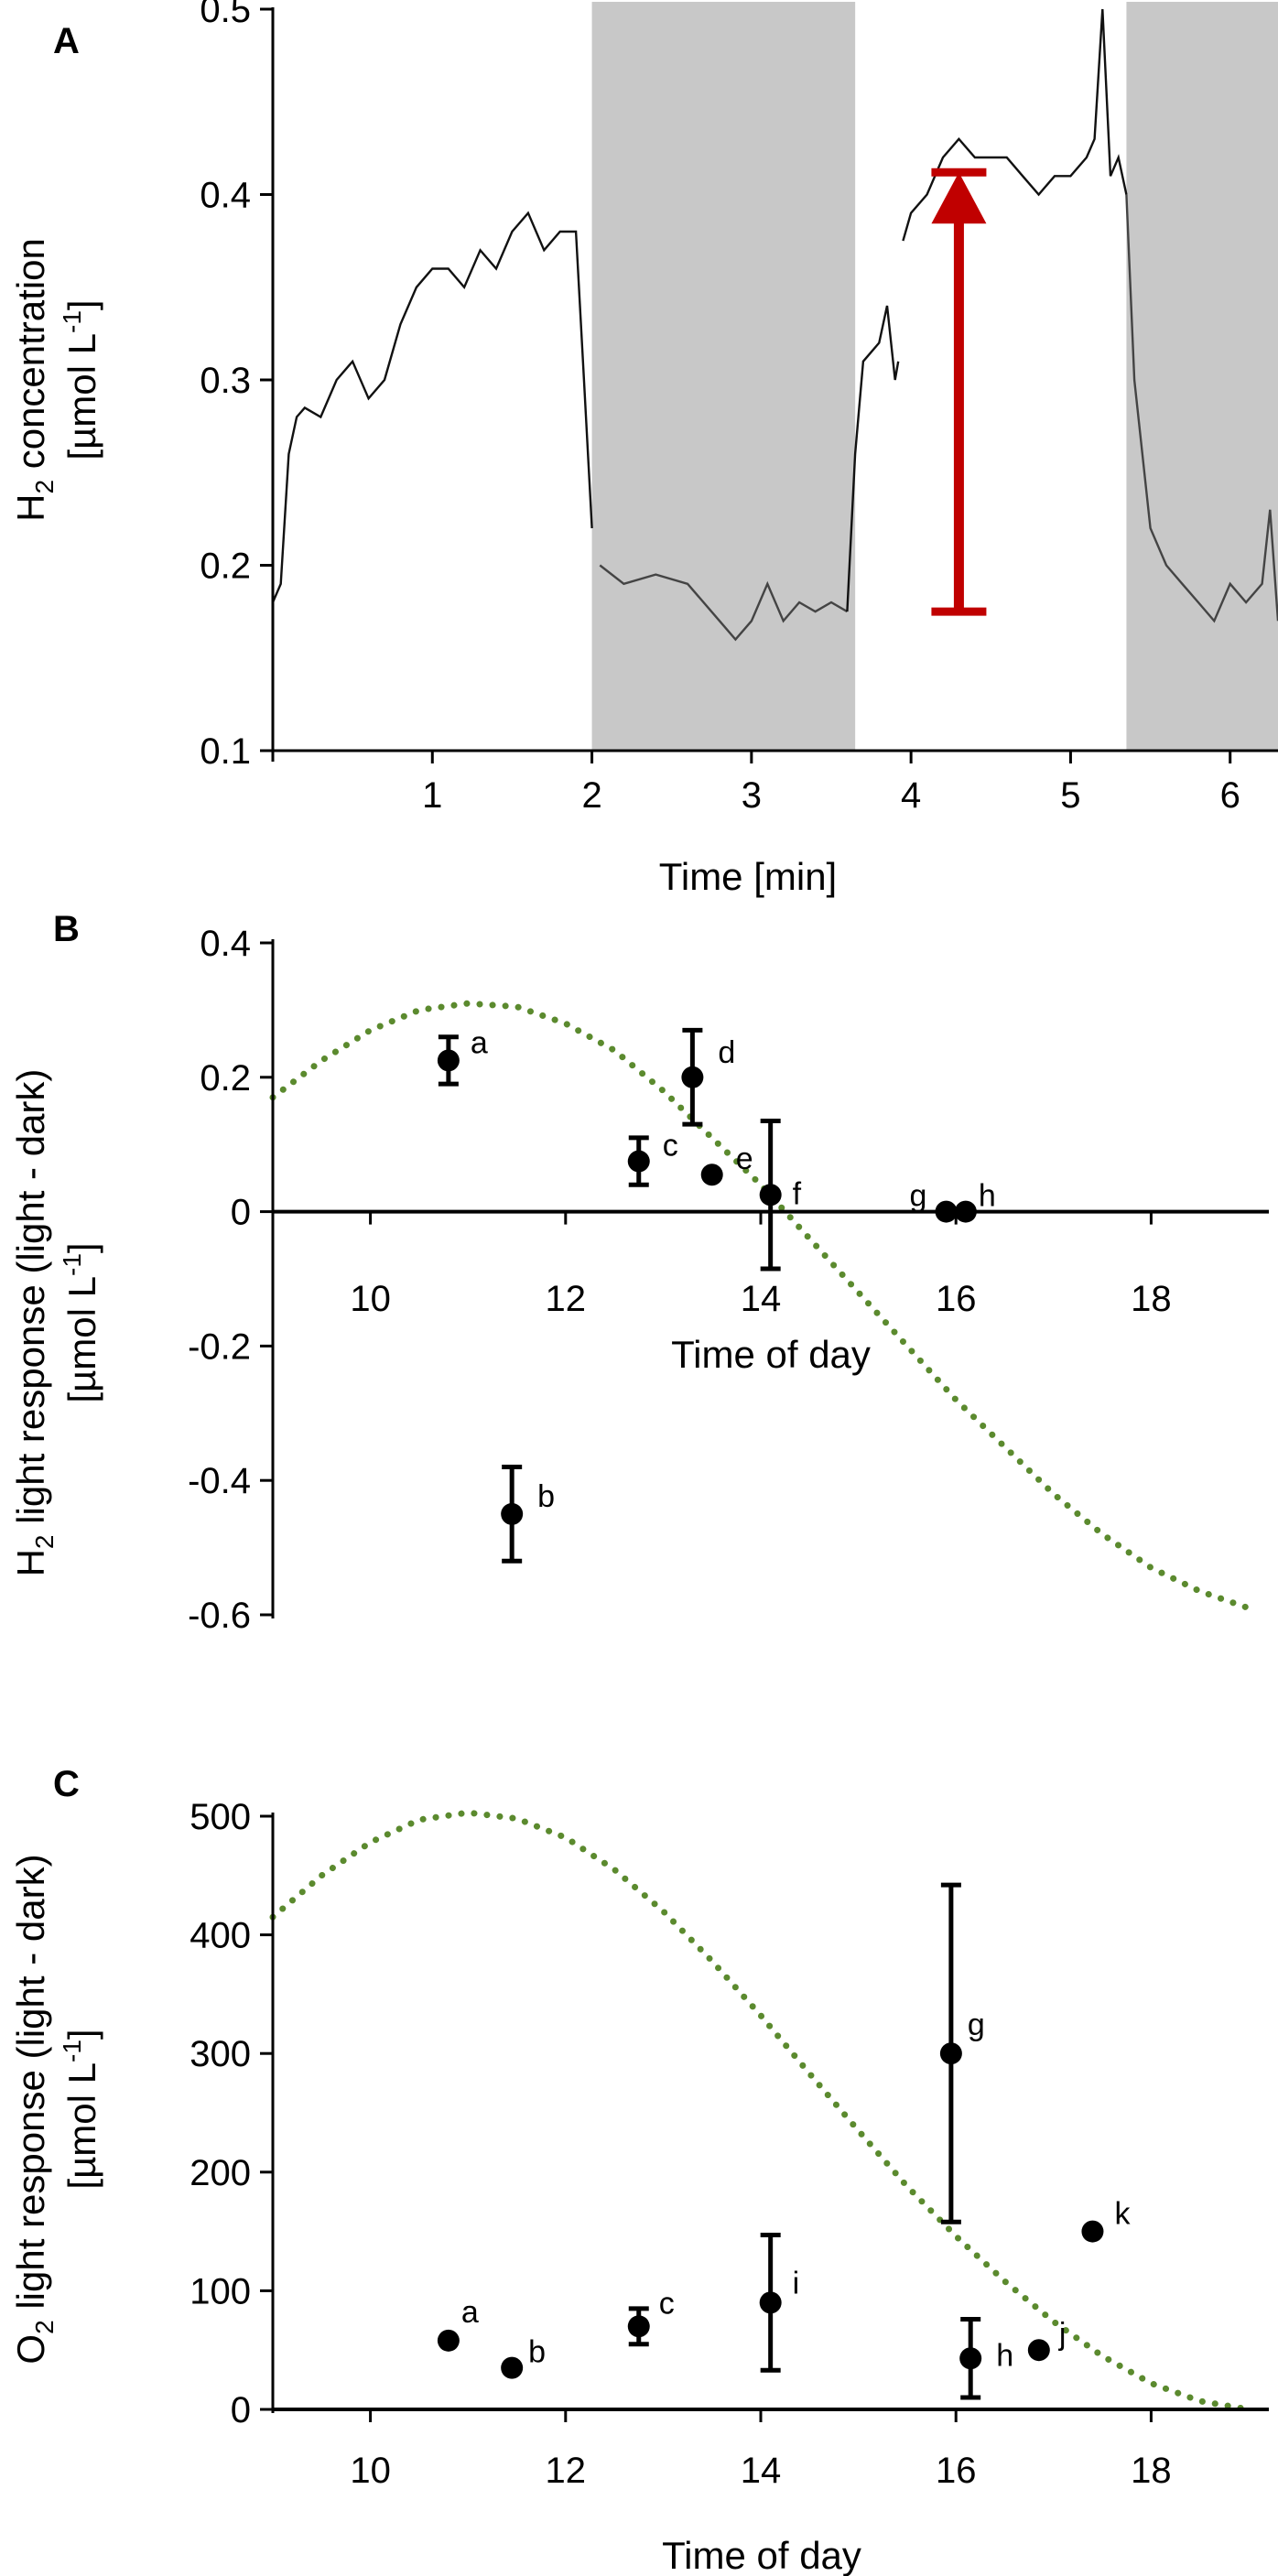 This screenshot has width=1278, height=2576. I want to click on data-point-f, so click(770, 1196).